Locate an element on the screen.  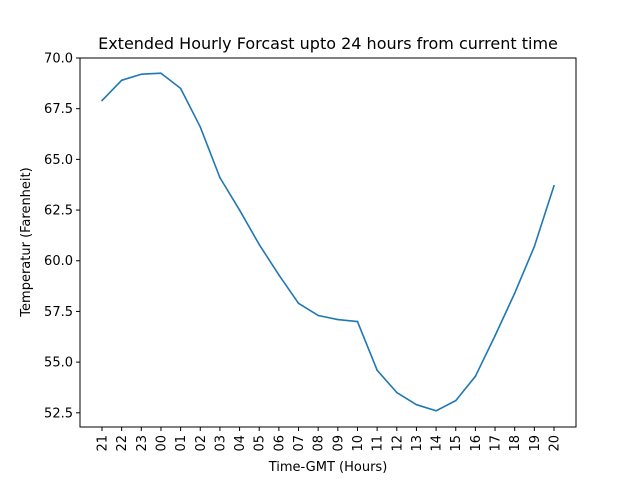
x-tick-label: 01 is located at coordinates (181, 443).